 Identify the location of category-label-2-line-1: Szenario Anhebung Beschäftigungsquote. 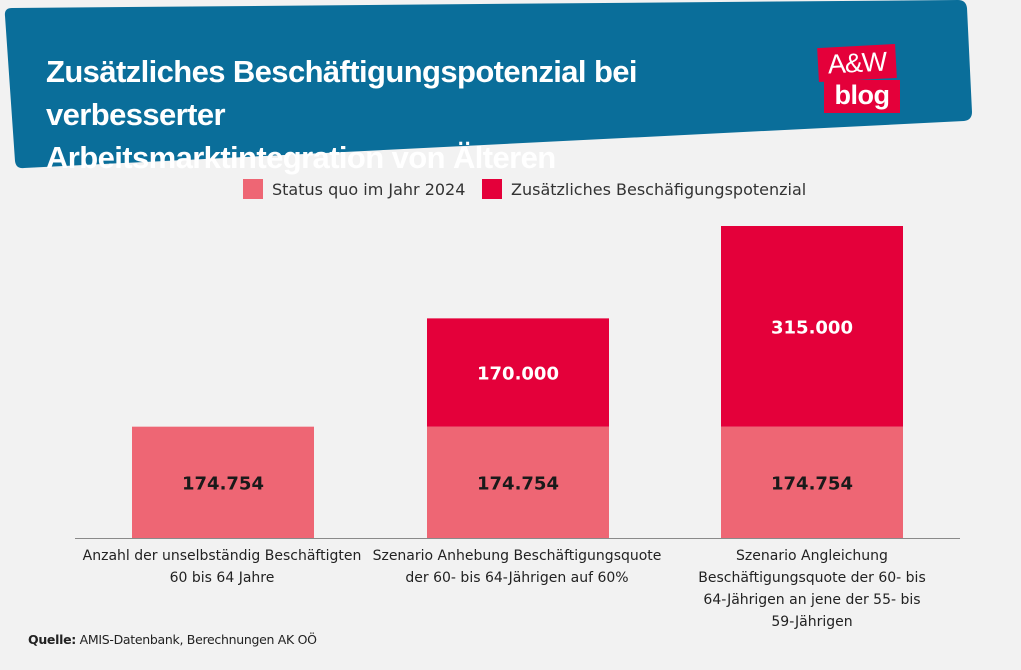
(517, 556).